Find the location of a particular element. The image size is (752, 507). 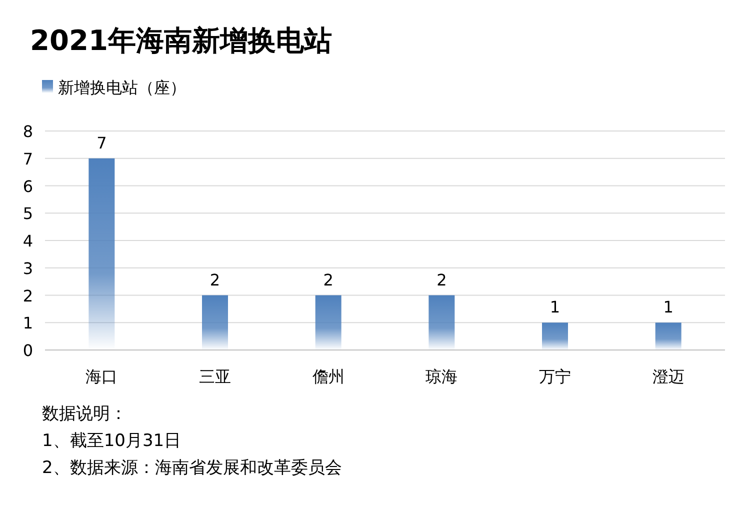

x-tick-label: 儋州 is located at coordinates (328, 376).